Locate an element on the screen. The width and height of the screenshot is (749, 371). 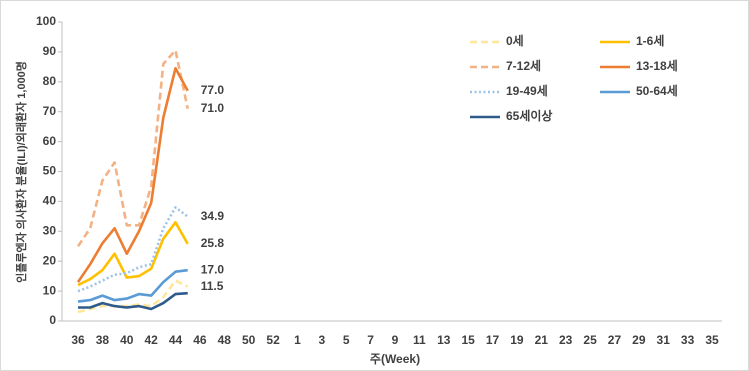
x-tick-label: 25 is located at coordinates (590, 340).